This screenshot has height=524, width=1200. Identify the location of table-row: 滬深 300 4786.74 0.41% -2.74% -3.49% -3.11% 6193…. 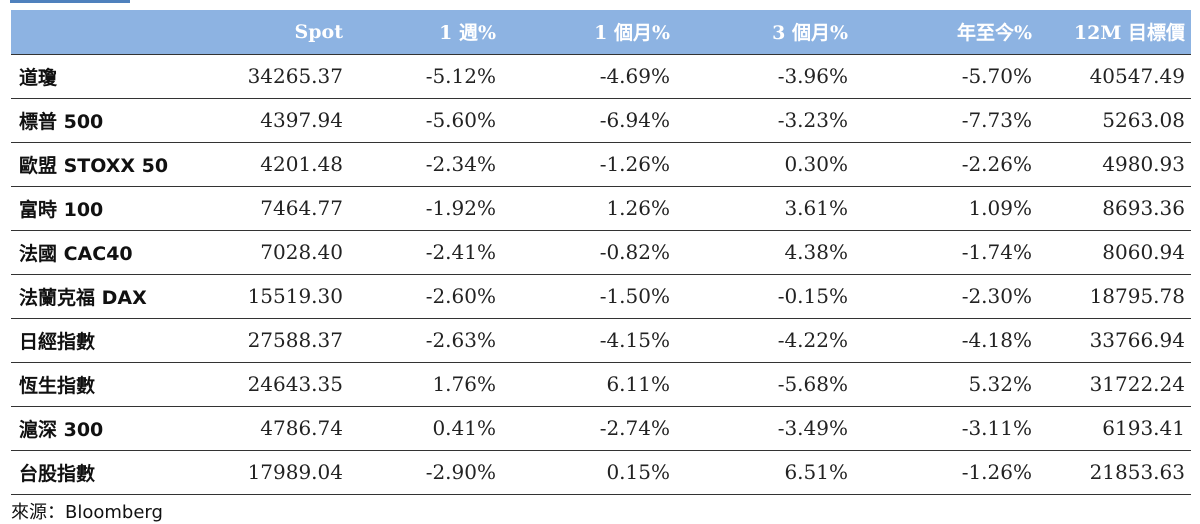
(601, 428).